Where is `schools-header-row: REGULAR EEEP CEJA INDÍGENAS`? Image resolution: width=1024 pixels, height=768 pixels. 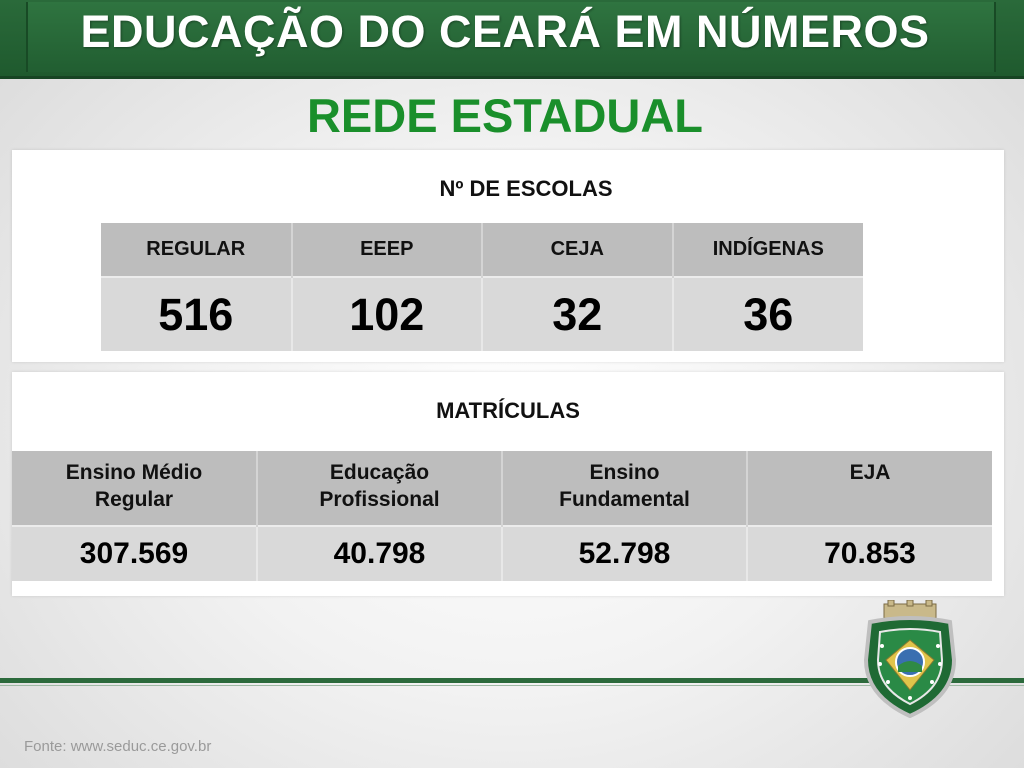
schools-header-row: REGULAR EEEP CEJA INDÍGENAS is located at coordinates (482, 250).